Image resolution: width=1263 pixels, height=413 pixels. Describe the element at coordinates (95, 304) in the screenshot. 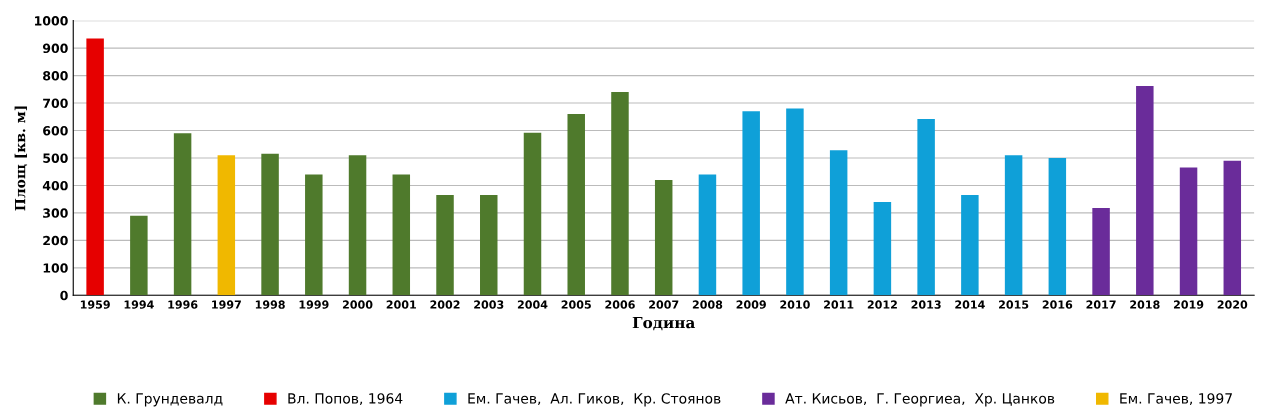

I see `x-tick-label: 1959` at that location.